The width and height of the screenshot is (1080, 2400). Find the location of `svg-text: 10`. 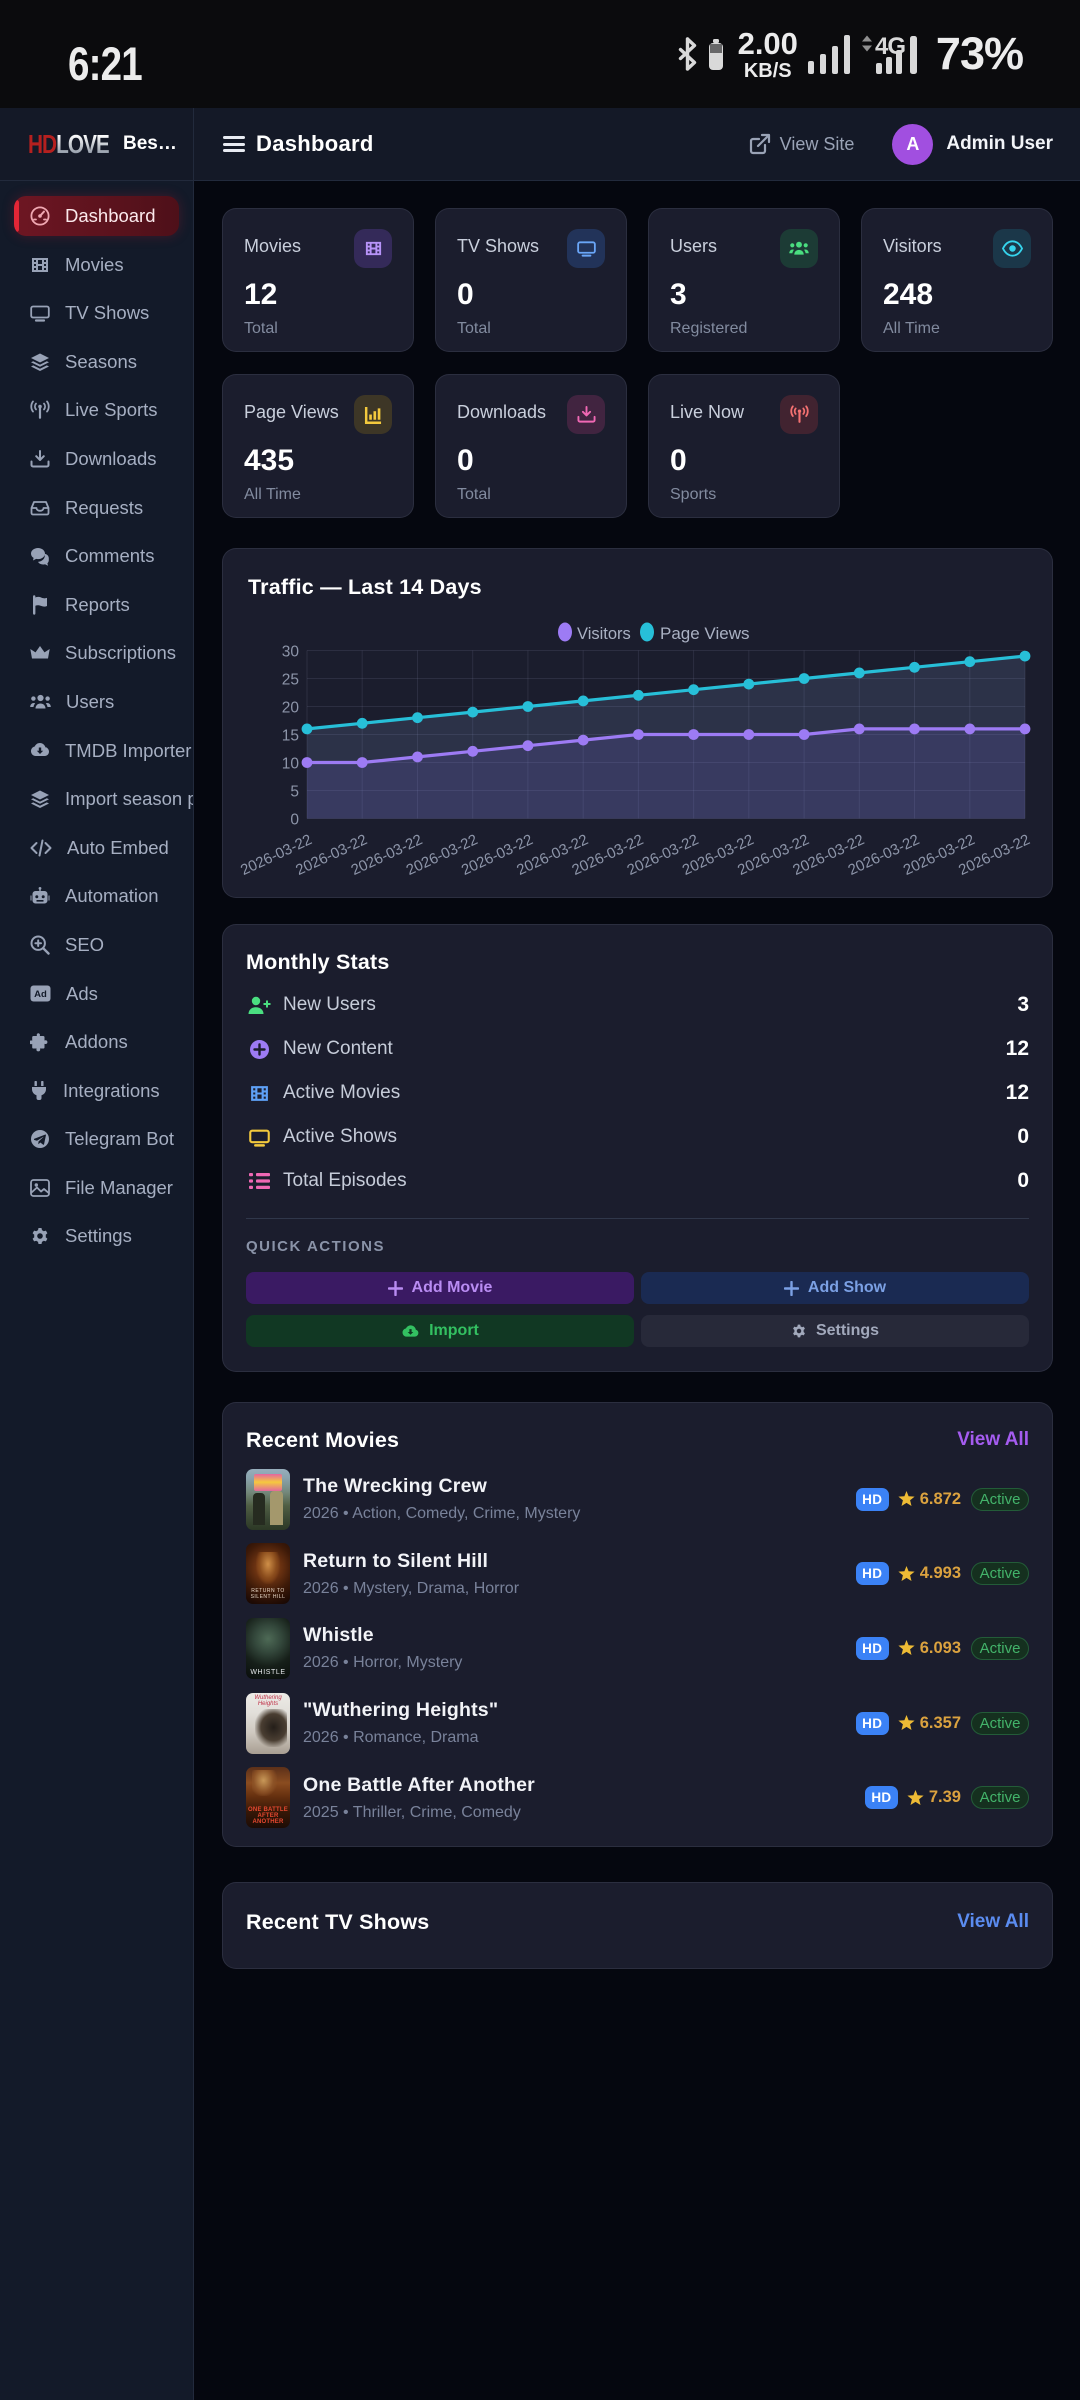

svg-text: 10 is located at coordinates (291, 764).